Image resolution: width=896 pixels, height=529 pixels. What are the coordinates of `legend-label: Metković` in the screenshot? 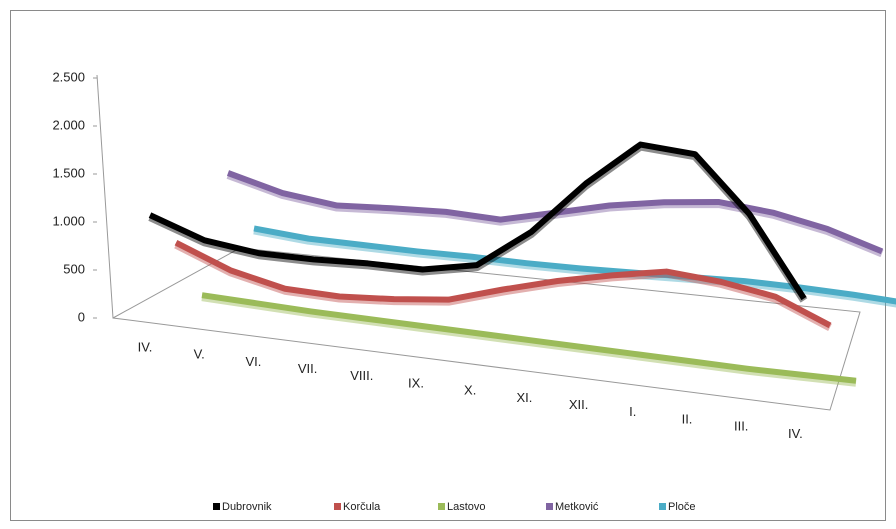 It's located at (577, 507).